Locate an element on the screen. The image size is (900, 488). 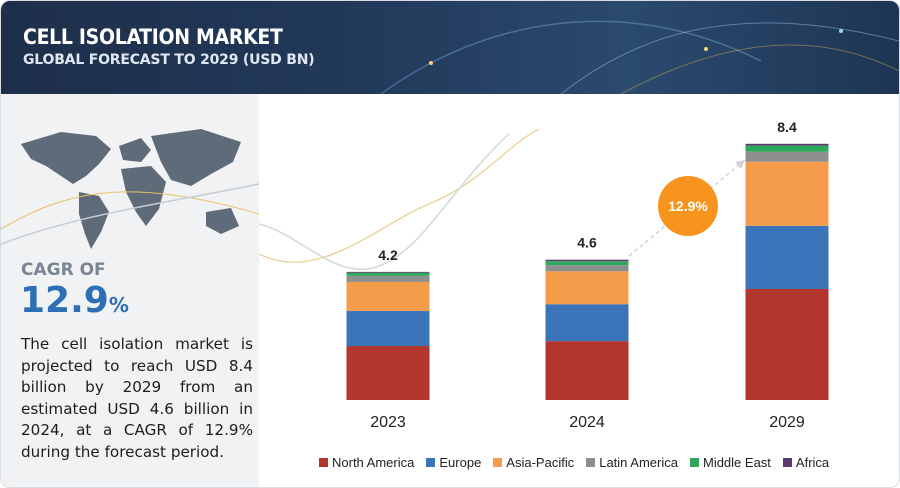
x-tick-label: 2024 is located at coordinates (587, 422).